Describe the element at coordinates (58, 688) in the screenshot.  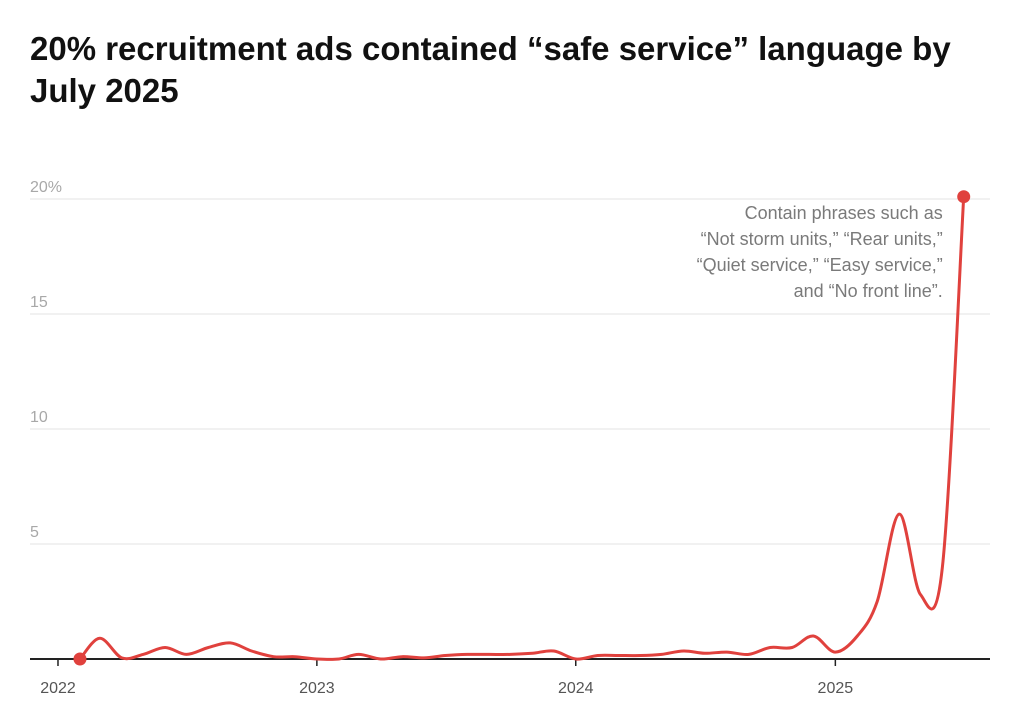
I see `x-tick-label: 2022` at that location.